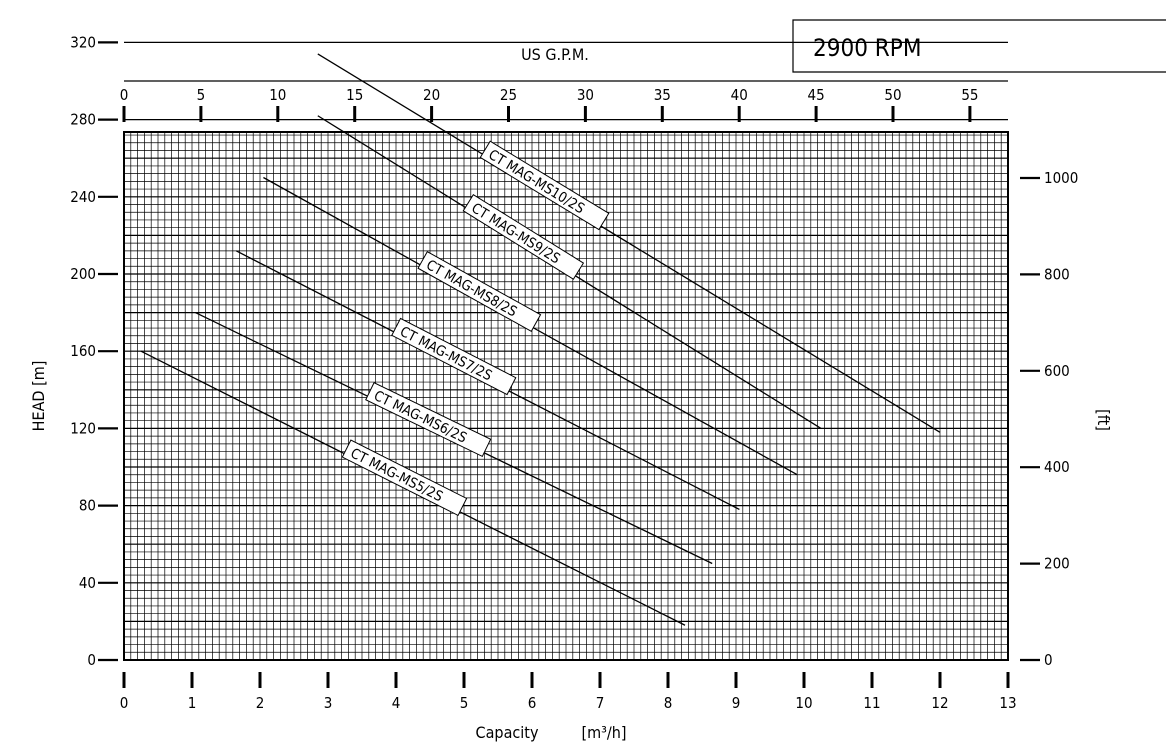 Image resolution: width=1166 pixels, height=751 pixels. Describe the element at coordinates (91, 660) in the screenshot. I see `y-tick-label: 0` at that location.